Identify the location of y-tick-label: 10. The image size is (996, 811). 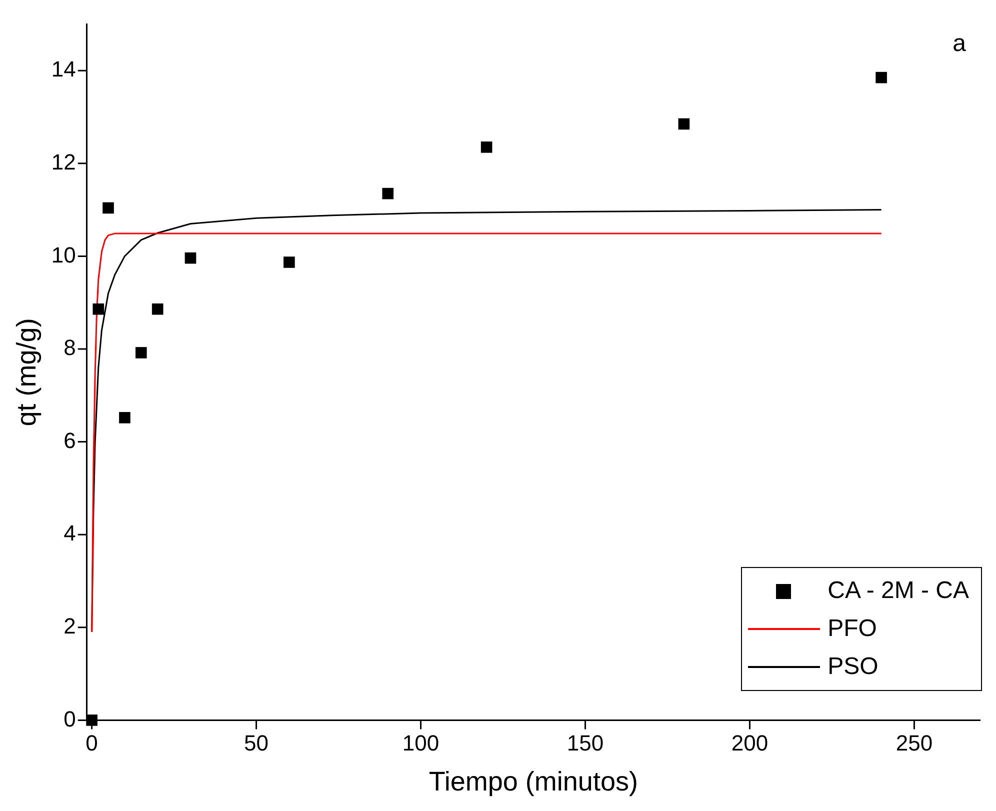
(63, 255).